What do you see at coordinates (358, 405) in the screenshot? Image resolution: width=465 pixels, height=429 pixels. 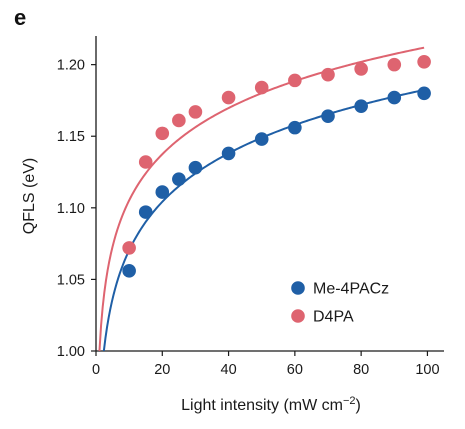 I see `x-axis-title-end: )` at bounding box center [358, 405].